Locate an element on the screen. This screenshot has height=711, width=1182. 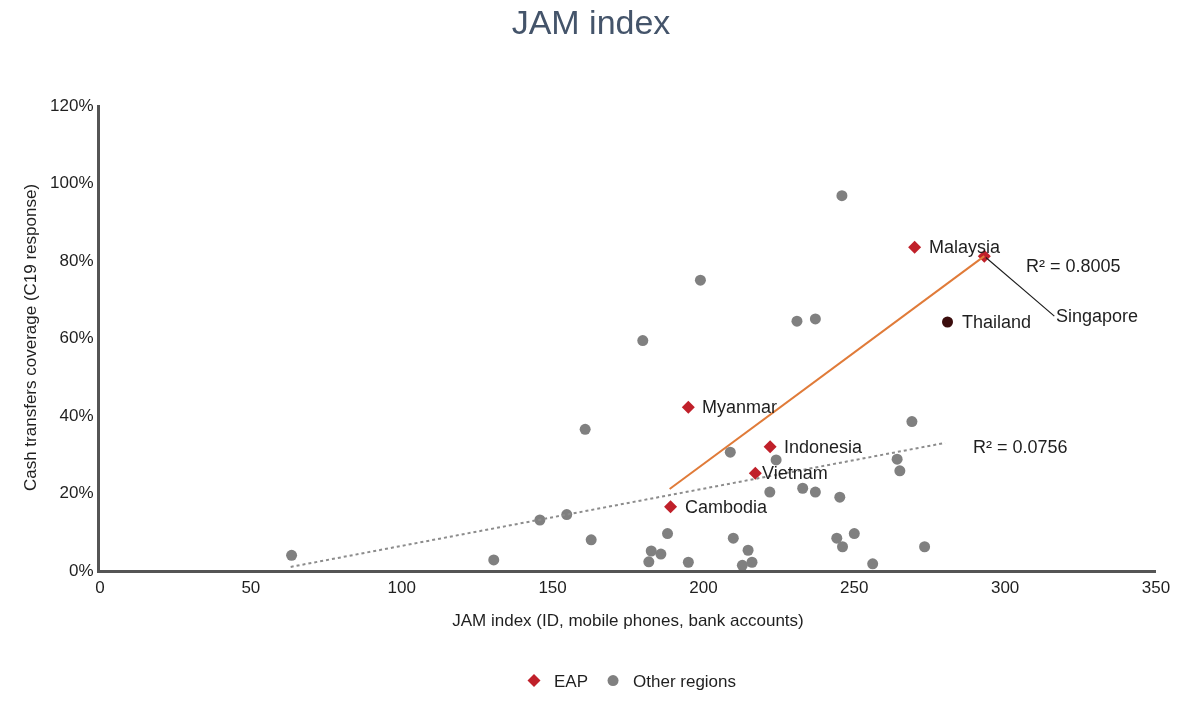
annotation: R² = 0.0756 is located at coordinates (1020, 447).